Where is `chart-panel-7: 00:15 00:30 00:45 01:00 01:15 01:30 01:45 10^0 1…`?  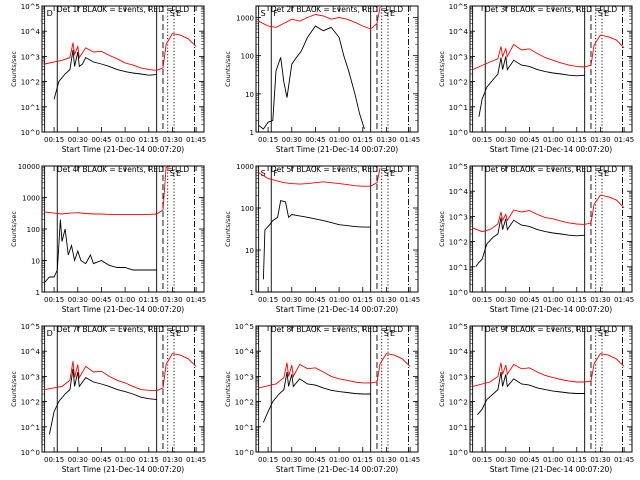
chart-panel-7: 00:15 00:30 00:45 01:00 01:15 01:30 01:45 10^0 1… is located at coordinates (108, 398).